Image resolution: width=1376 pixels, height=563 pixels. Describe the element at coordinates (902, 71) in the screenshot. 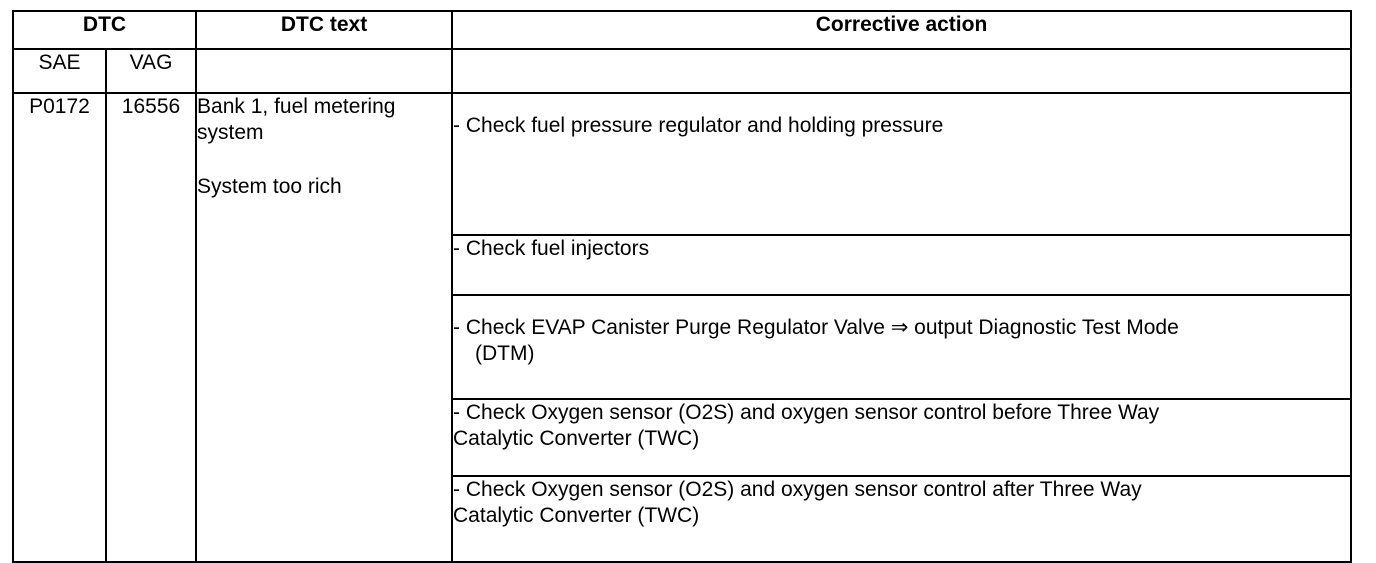

I see `subheader-blank-action` at that location.